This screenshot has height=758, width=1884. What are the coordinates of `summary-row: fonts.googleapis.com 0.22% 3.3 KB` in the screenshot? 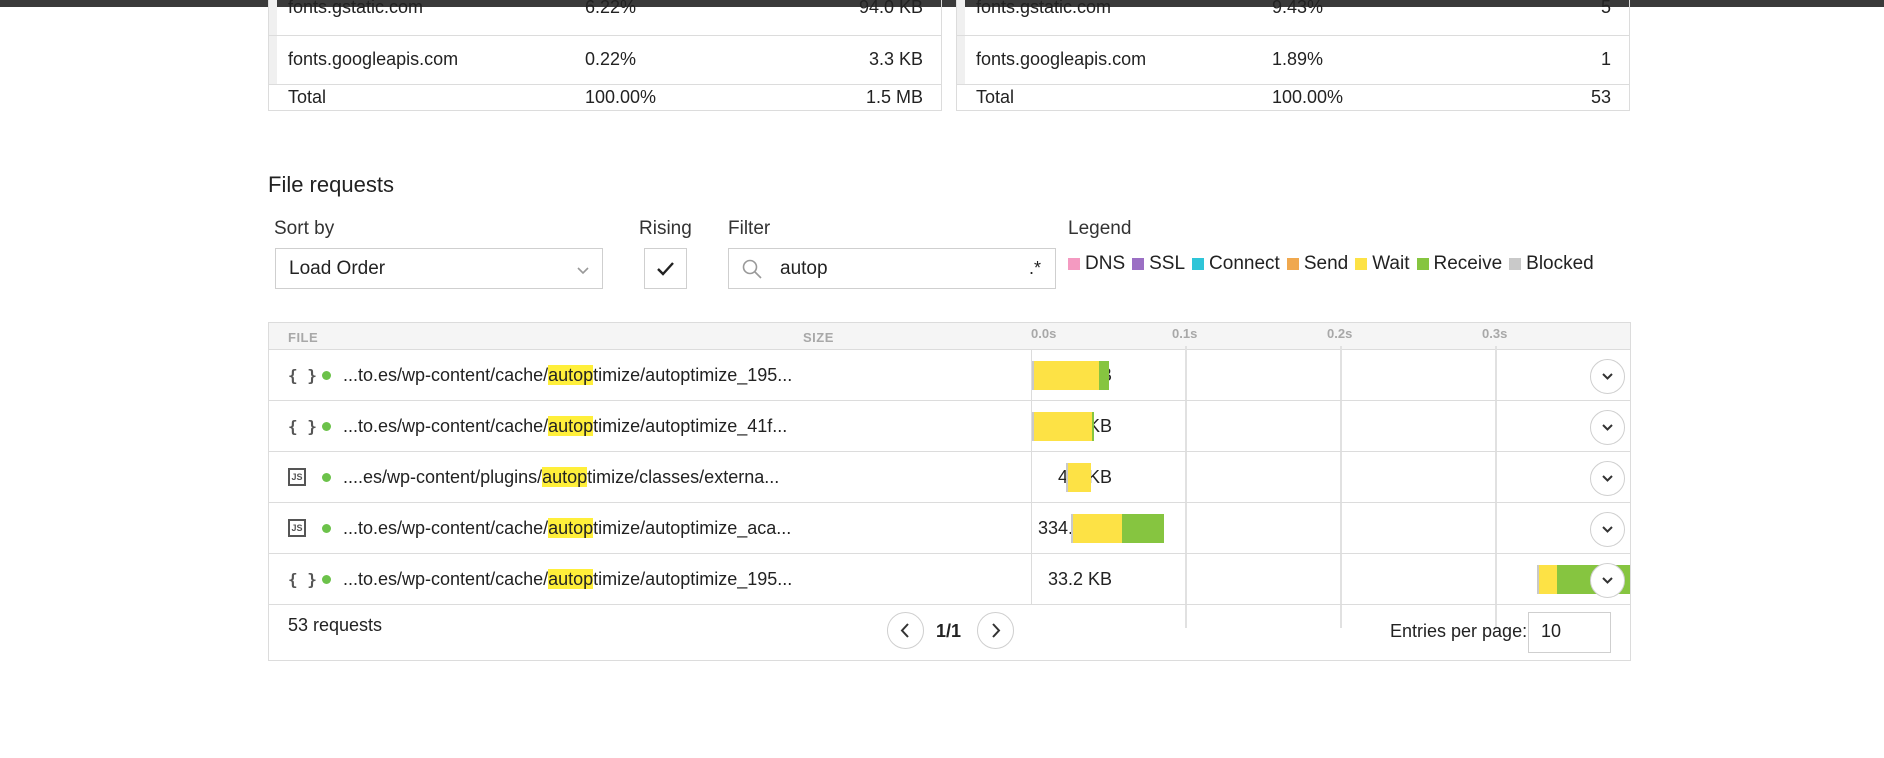 It's located at (605, 60).